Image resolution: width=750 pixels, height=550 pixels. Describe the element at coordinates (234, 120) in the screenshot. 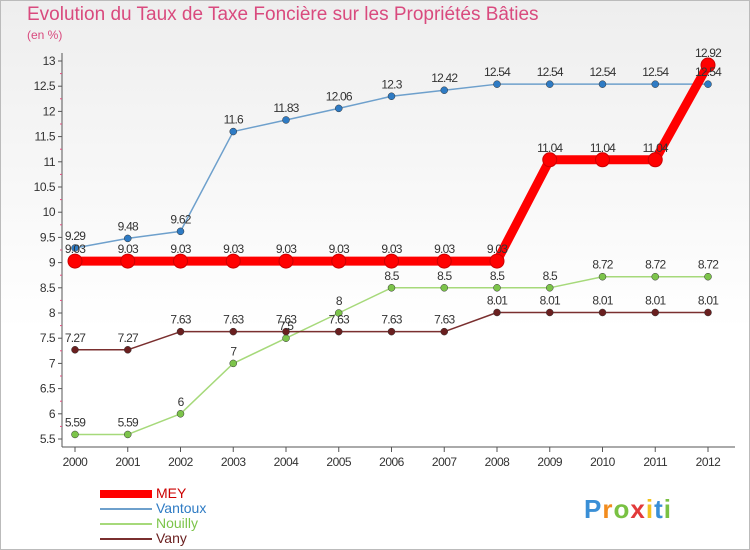

I see `data-label-vantoux: 11.6` at that location.